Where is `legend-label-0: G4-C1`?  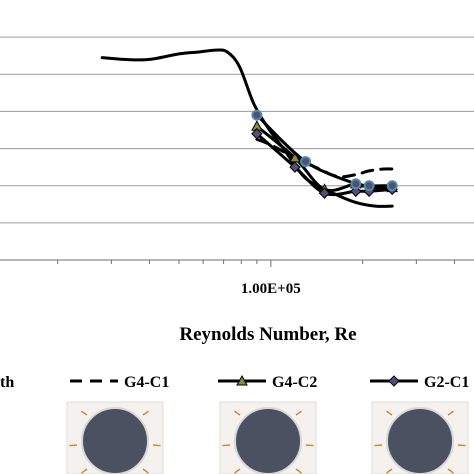 legend-label-0: G4-C1 is located at coordinates (146, 382).